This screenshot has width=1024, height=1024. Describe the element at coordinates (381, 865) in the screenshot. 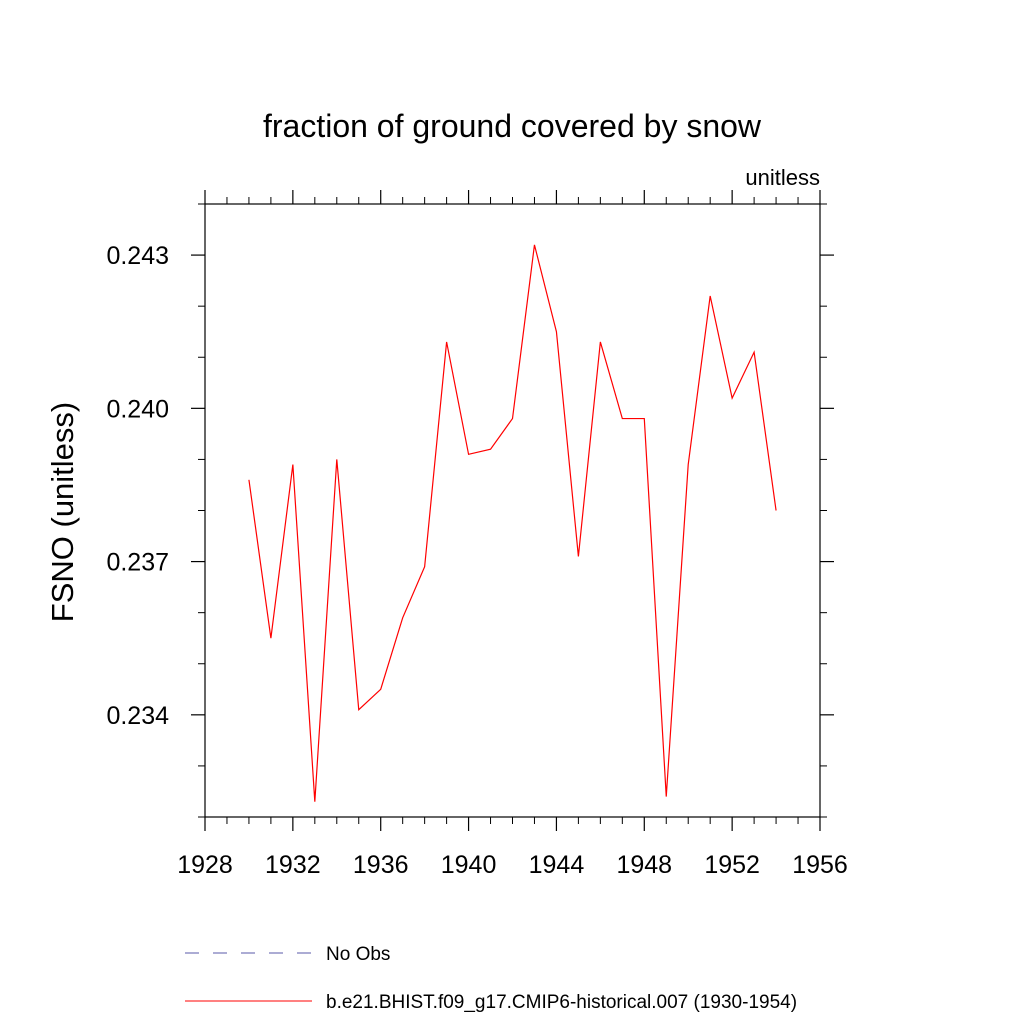

I see `x-tick-label: 1936` at that location.